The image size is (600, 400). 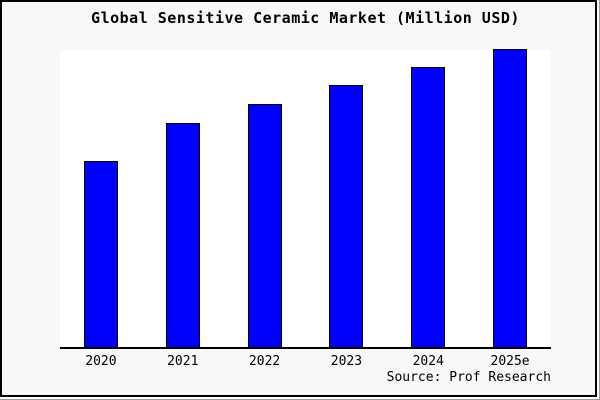 What do you see at coordinates (101, 361) in the screenshot?
I see `x-tick-label-2020: 2020` at bounding box center [101, 361].